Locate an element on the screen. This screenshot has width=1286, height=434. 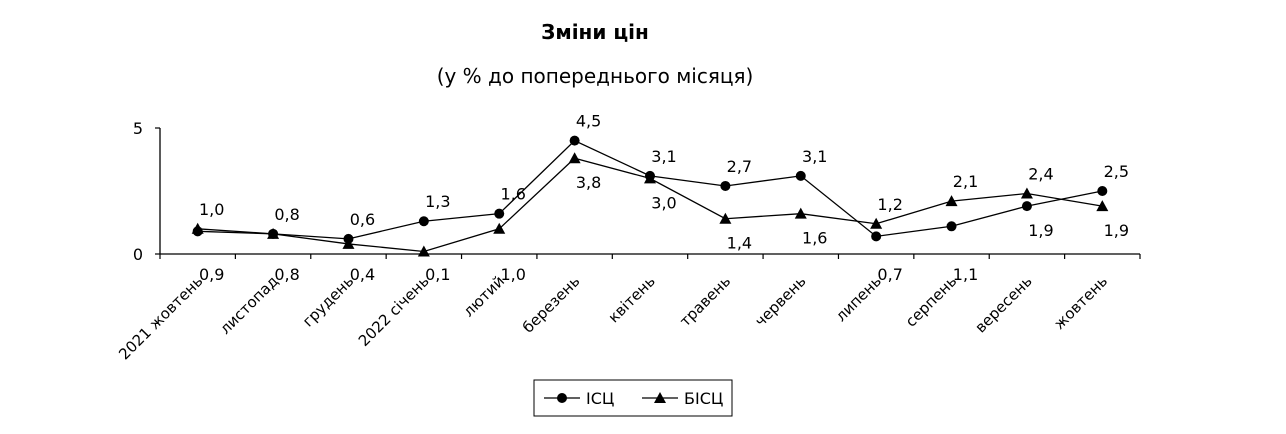
data-label: 3,8 is located at coordinates (588, 182).